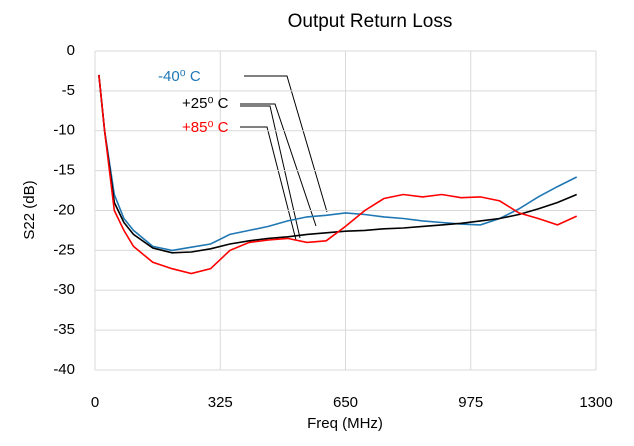  What do you see at coordinates (595, 402) in the screenshot?
I see `x-tick-label: 1300` at bounding box center [595, 402].